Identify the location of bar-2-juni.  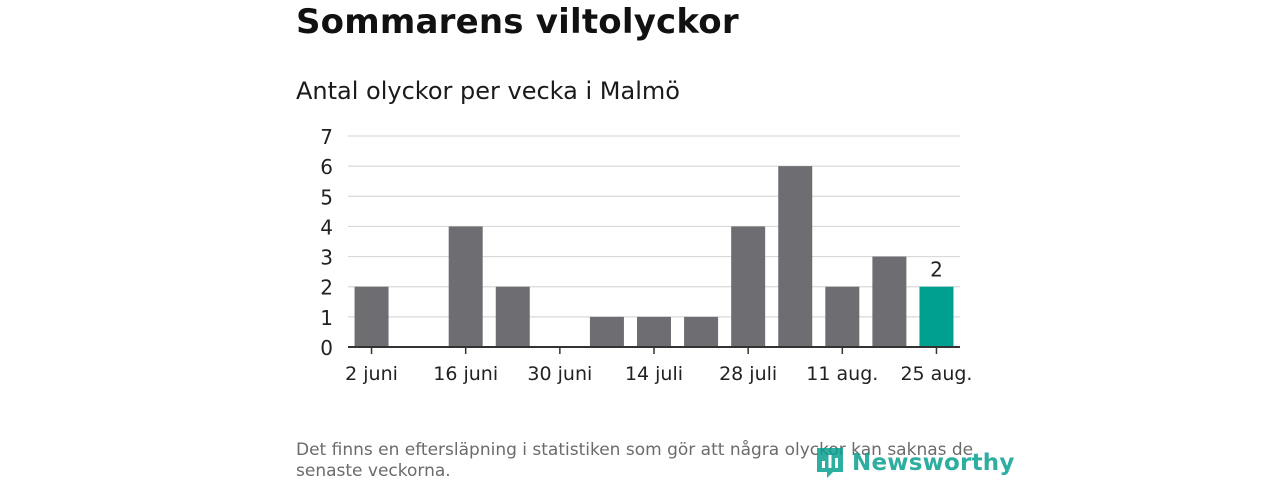
(371, 316).